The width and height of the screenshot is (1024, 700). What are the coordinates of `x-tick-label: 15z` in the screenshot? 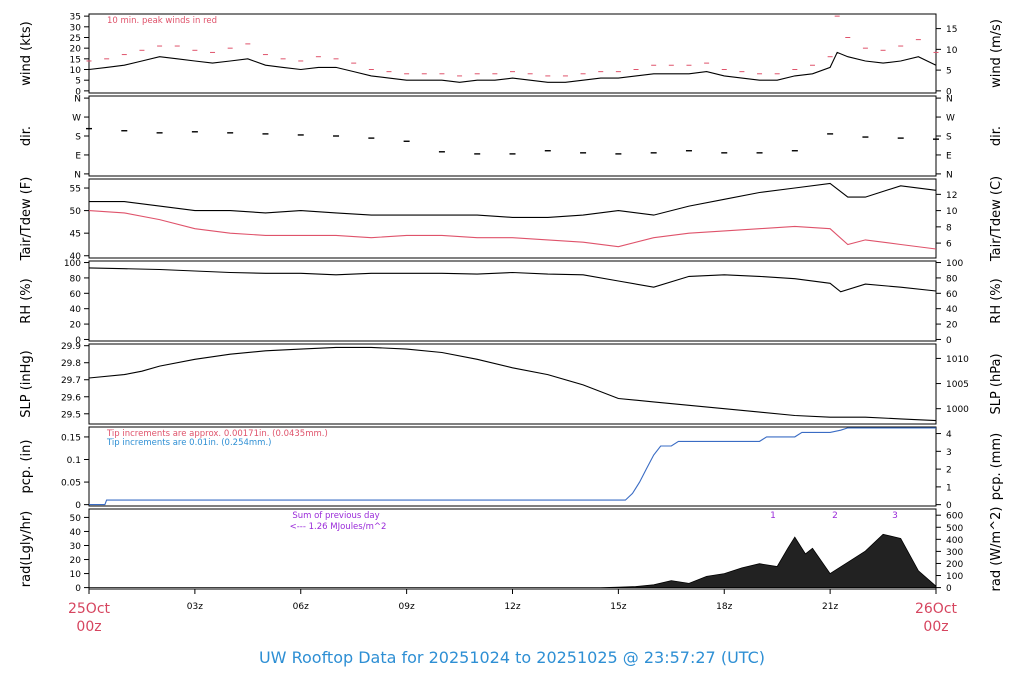 It's located at (618, 607).